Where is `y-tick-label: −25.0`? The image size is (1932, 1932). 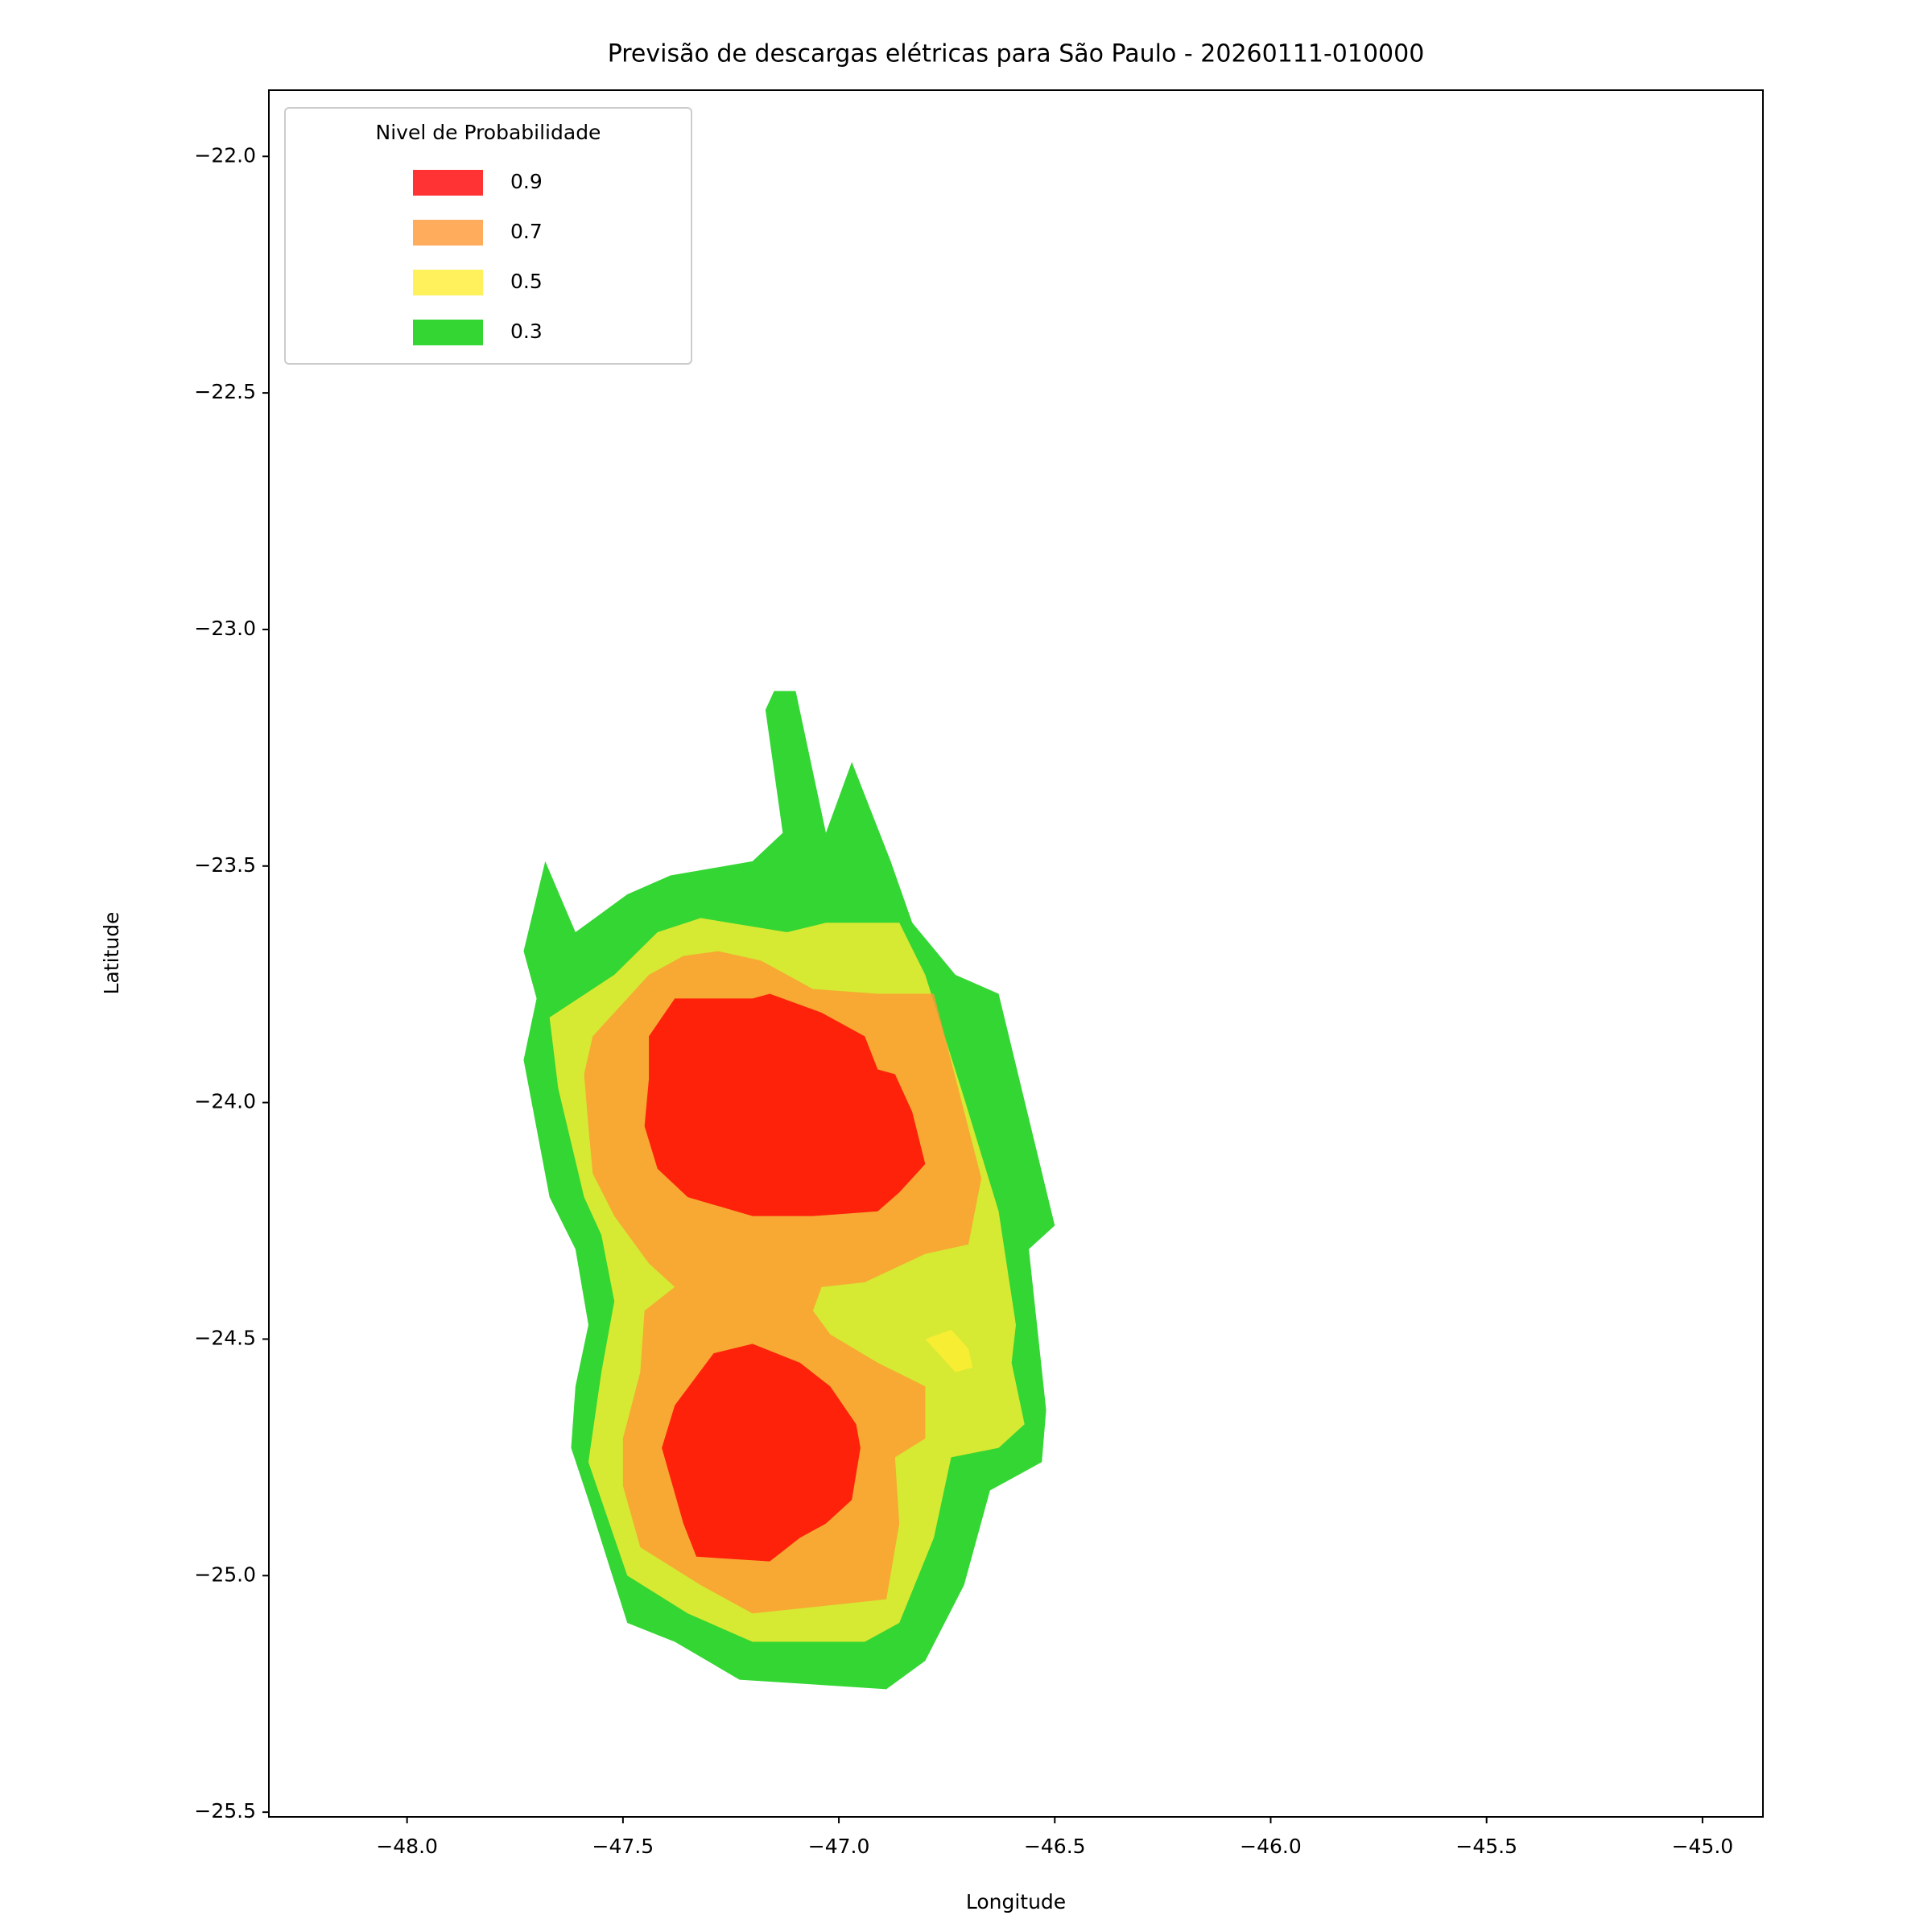
y-tick-label: −25.0 is located at coordinates (225, 1574).